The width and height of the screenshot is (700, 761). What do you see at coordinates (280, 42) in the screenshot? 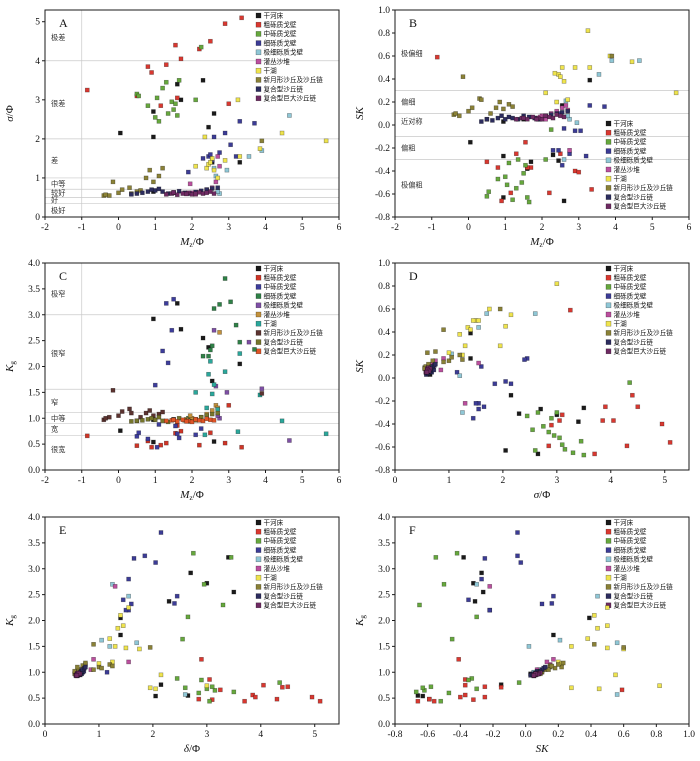
I see `legend-label: 细砾质戈壁` at bounding box center [280, 42].